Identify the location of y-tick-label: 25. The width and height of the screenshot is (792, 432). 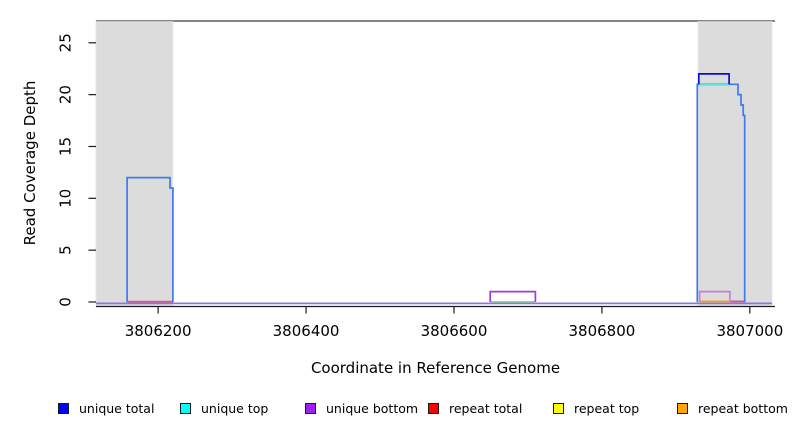
(66, 42).